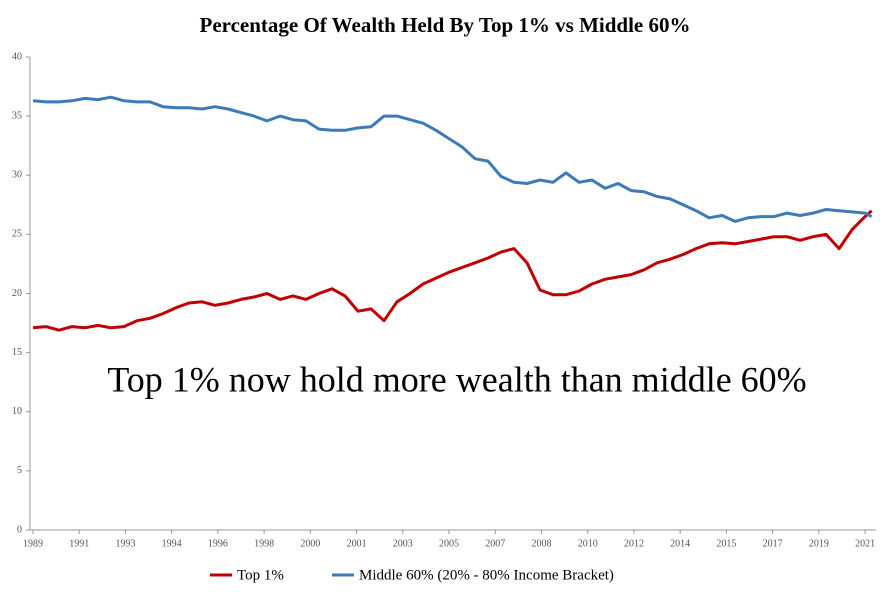  Describe the element at coordinates (125, 543) in the screenshot. I see `x-tick-label: 1993` at that location.